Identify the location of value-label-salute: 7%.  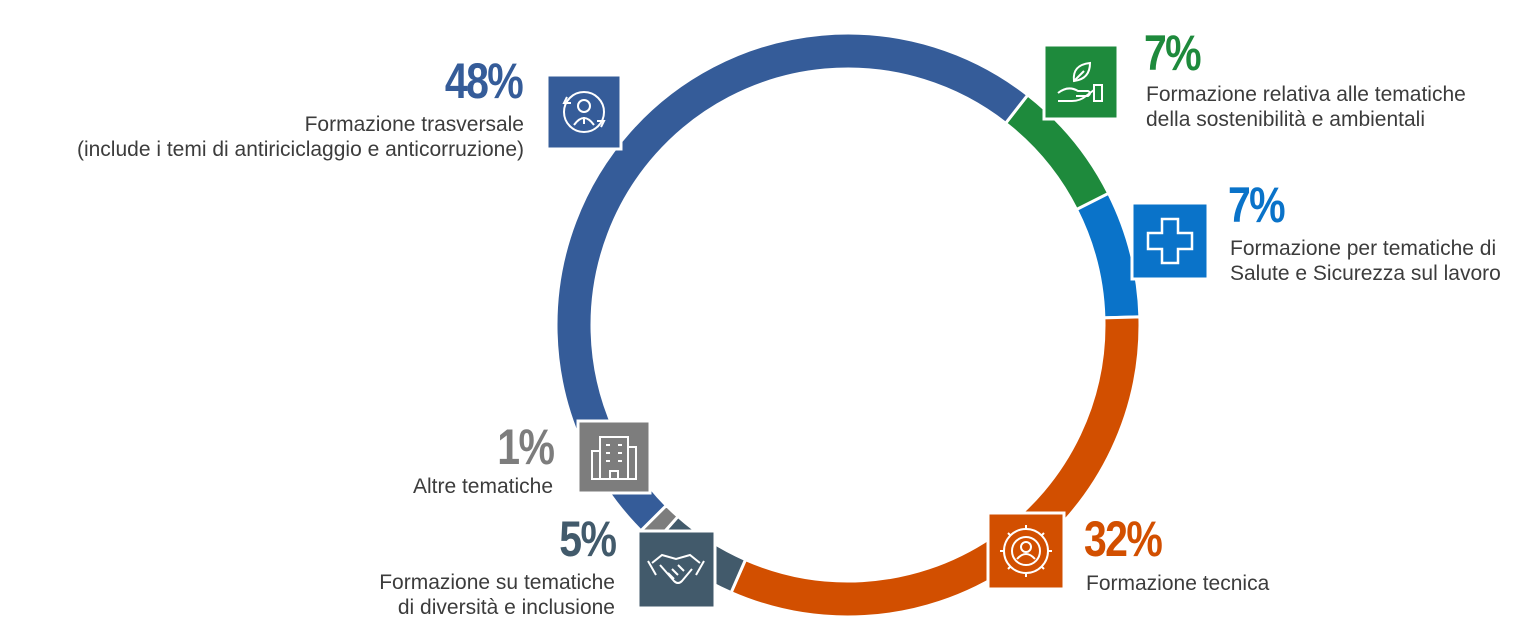
(1257, 205).